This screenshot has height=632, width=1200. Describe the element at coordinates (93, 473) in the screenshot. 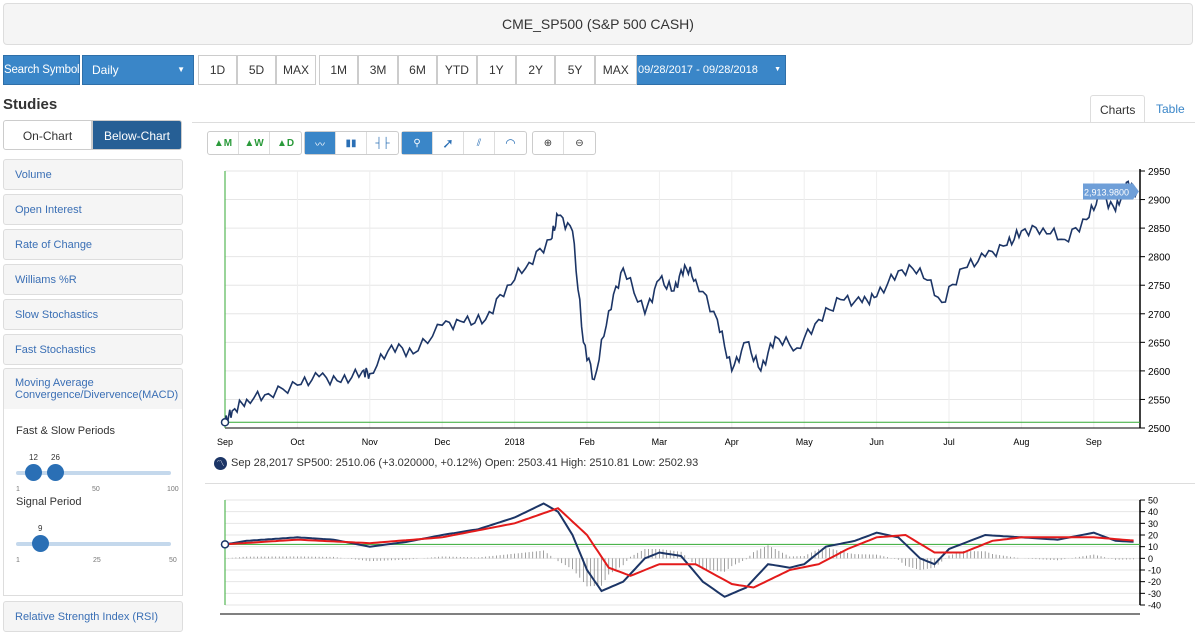

I see `fast-slow-slider-track` at that location.